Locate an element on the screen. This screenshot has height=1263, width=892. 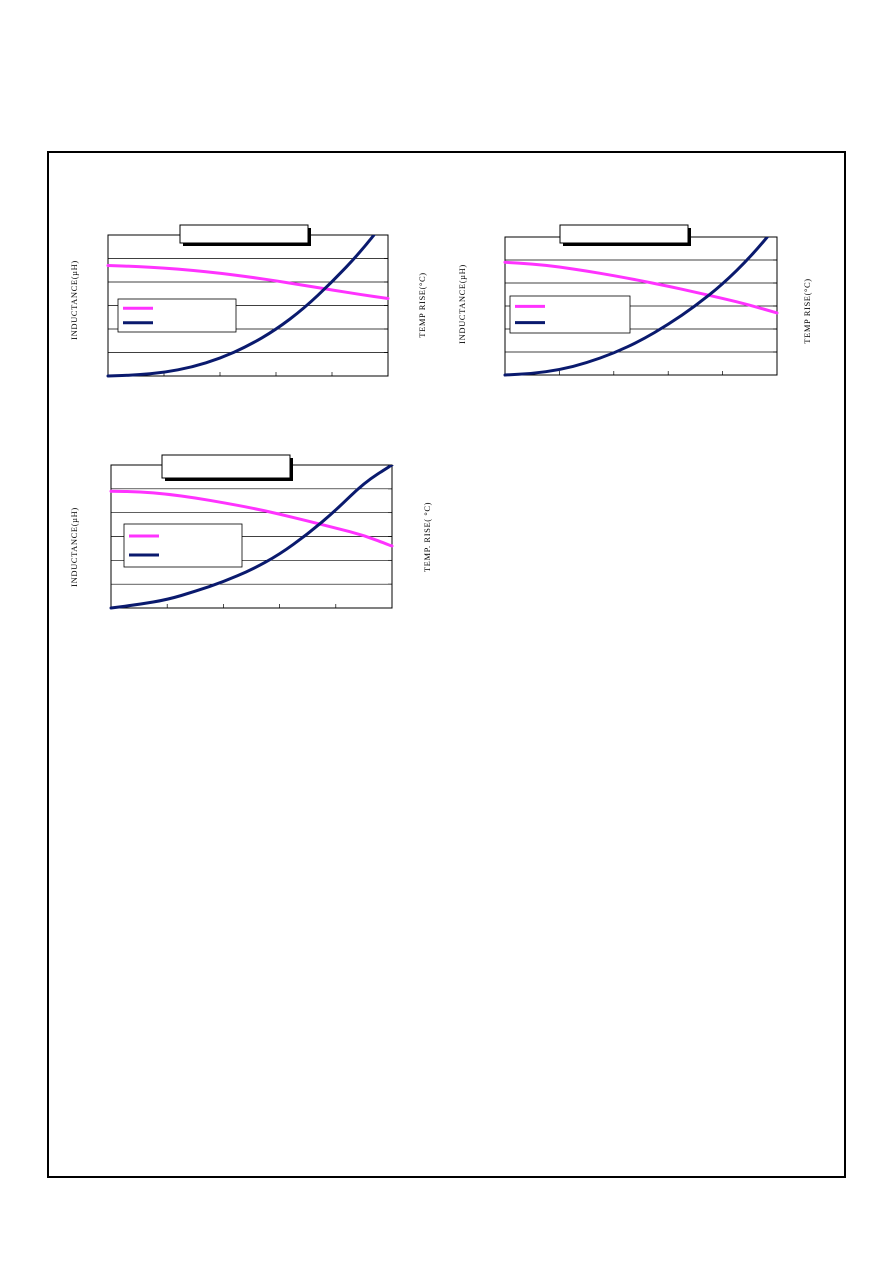
chart-3-series-1-line is located at coordinates (251, 518).